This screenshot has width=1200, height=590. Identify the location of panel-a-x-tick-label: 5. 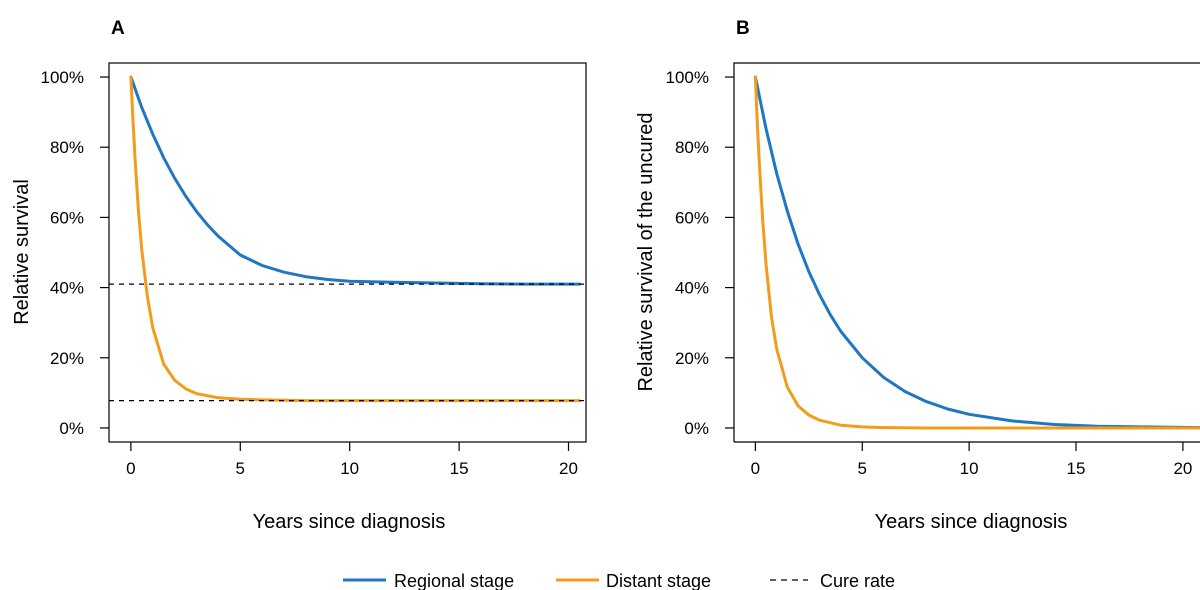
(240, 468).